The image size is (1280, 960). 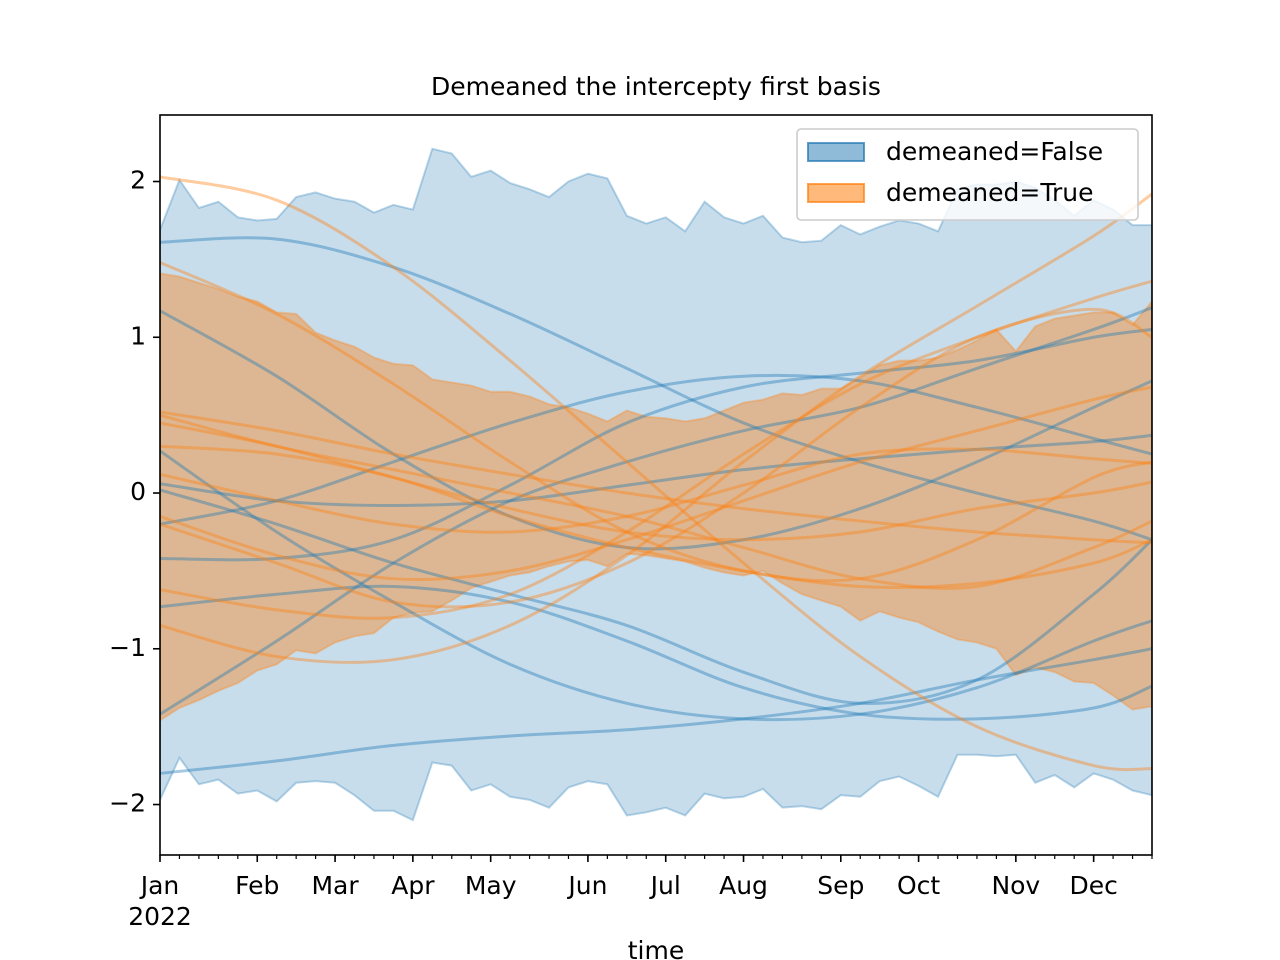 I want to click on x-tick-label: Sep, so click(x=840, y=885).